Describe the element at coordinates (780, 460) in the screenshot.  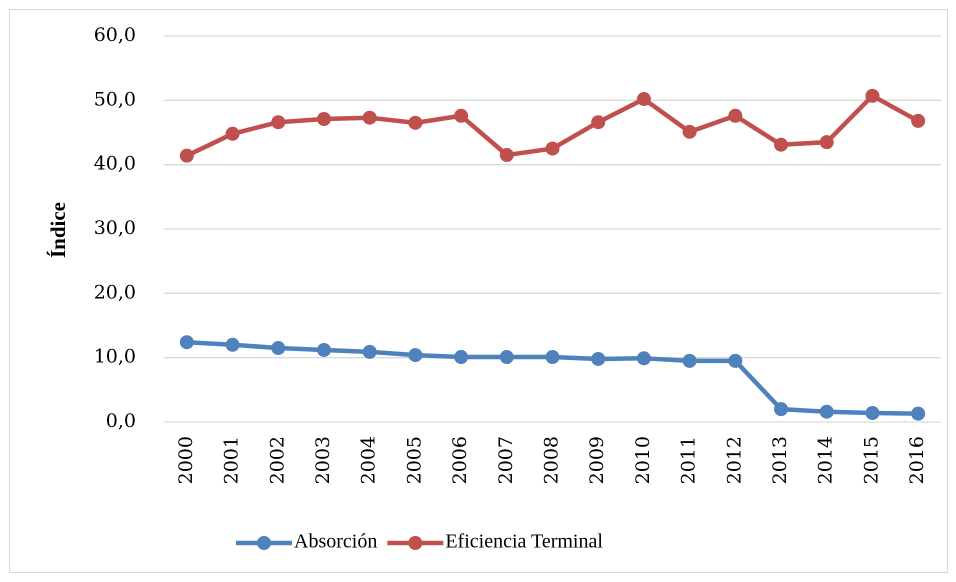
I see `x-tick-label: 2013` at that location.